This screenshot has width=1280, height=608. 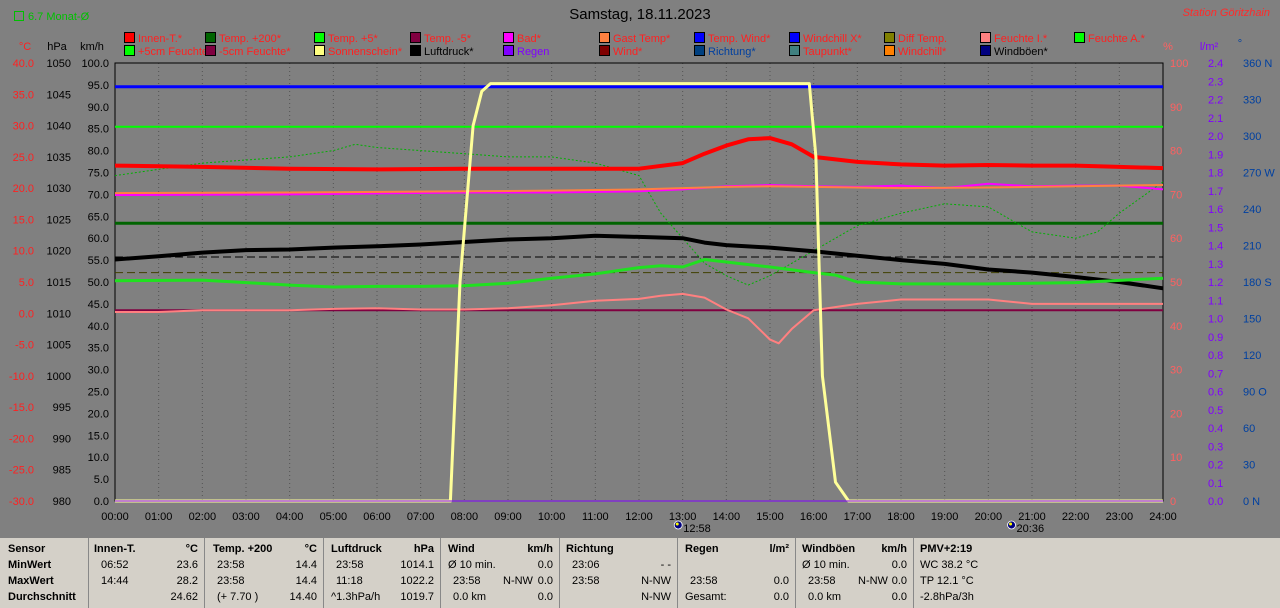 I want to click on stats-wind-avg: 0.0, so click(x=545, y=597).